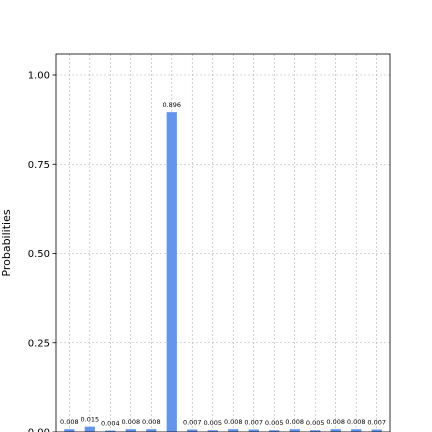  I want to click on y-axis-label: Probabilities, so click(6, 242).